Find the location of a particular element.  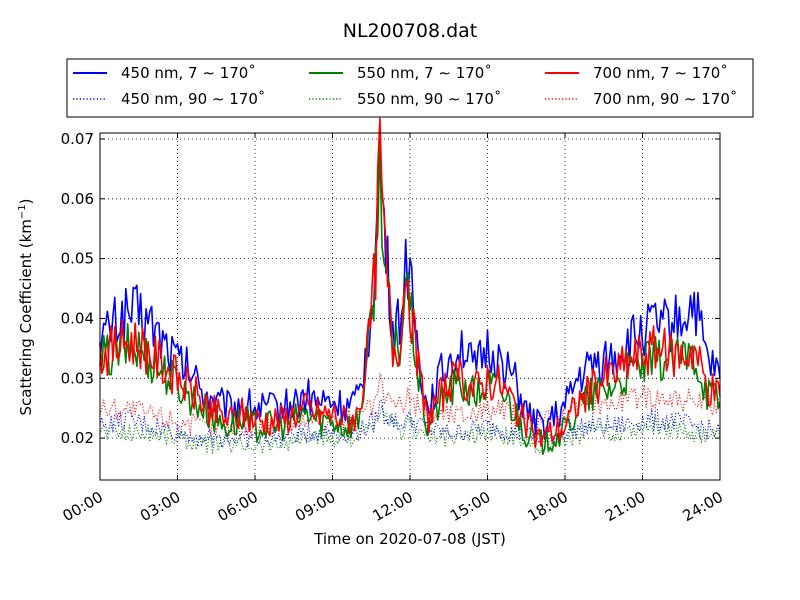

x-tick-label: 00:00 is located at coordinates (83, 506).